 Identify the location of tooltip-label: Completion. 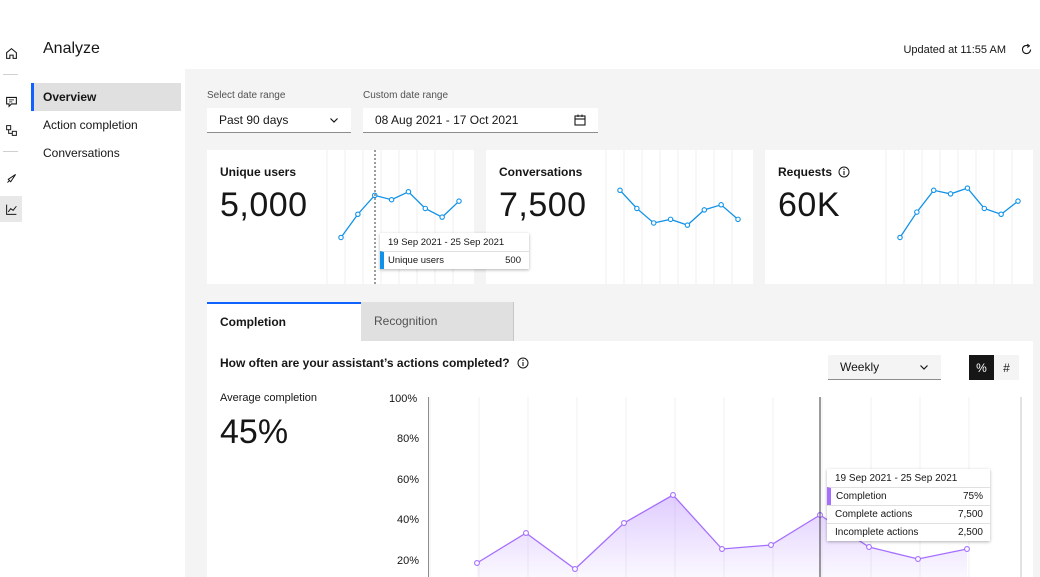
(861, 496).